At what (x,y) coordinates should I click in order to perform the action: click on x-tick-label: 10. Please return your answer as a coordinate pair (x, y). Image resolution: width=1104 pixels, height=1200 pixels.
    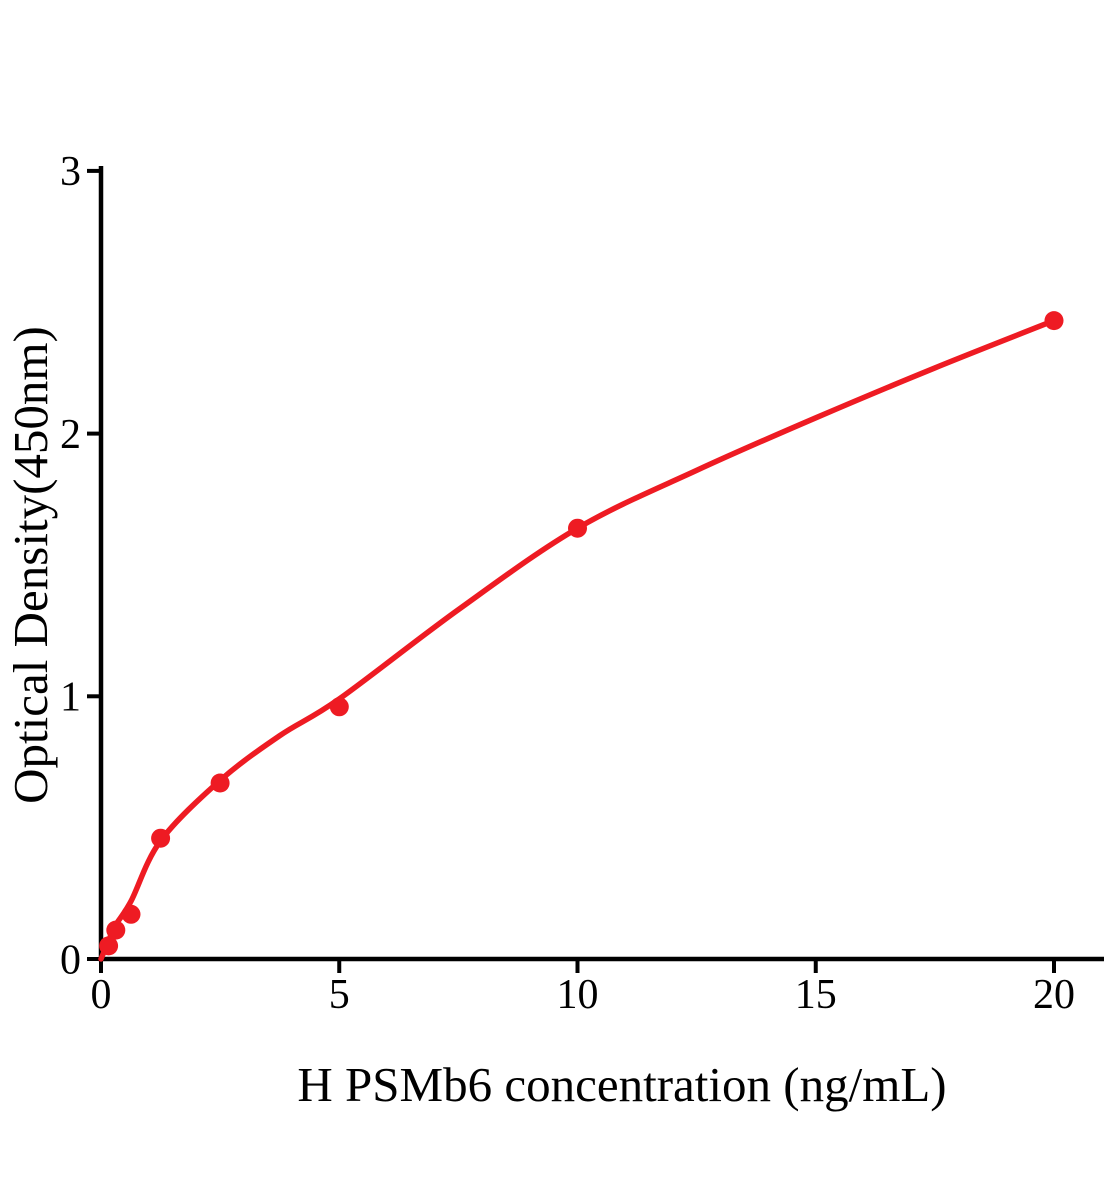
    Looking at the image, I should click on (578, 995).